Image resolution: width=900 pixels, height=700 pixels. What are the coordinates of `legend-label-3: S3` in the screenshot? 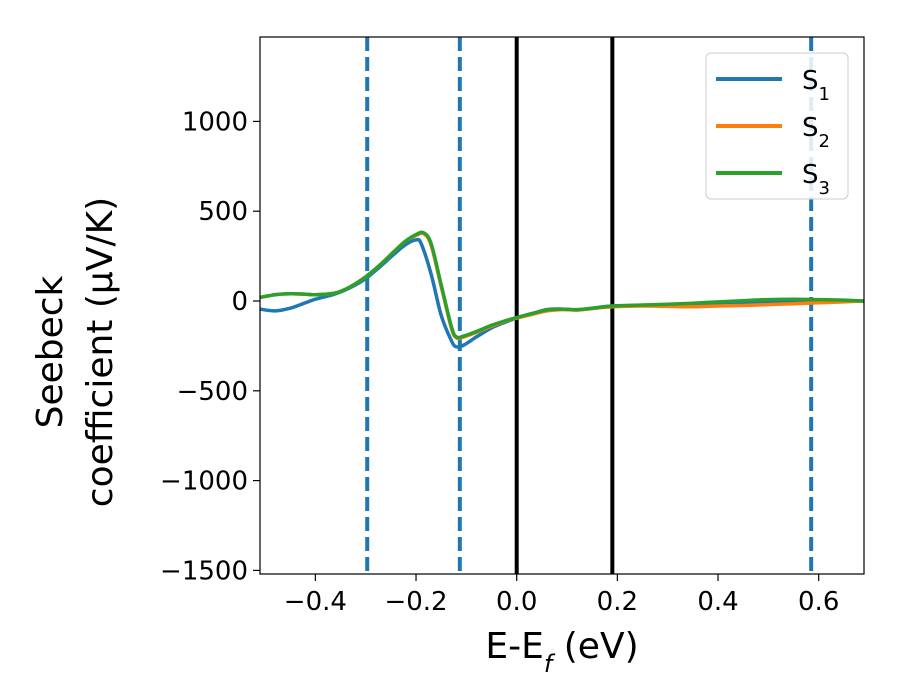 It's located at (816, 179).